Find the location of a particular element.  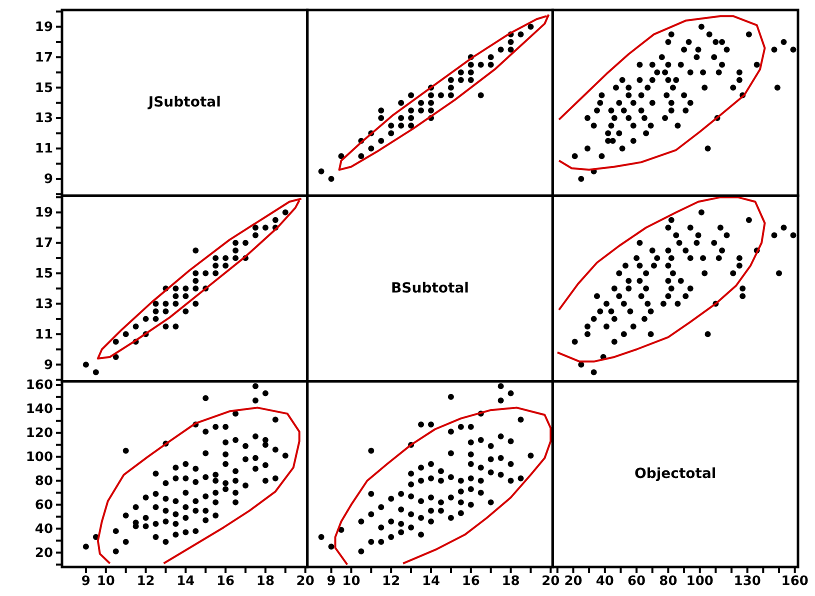

line-series is located at coordinates (199, 279).